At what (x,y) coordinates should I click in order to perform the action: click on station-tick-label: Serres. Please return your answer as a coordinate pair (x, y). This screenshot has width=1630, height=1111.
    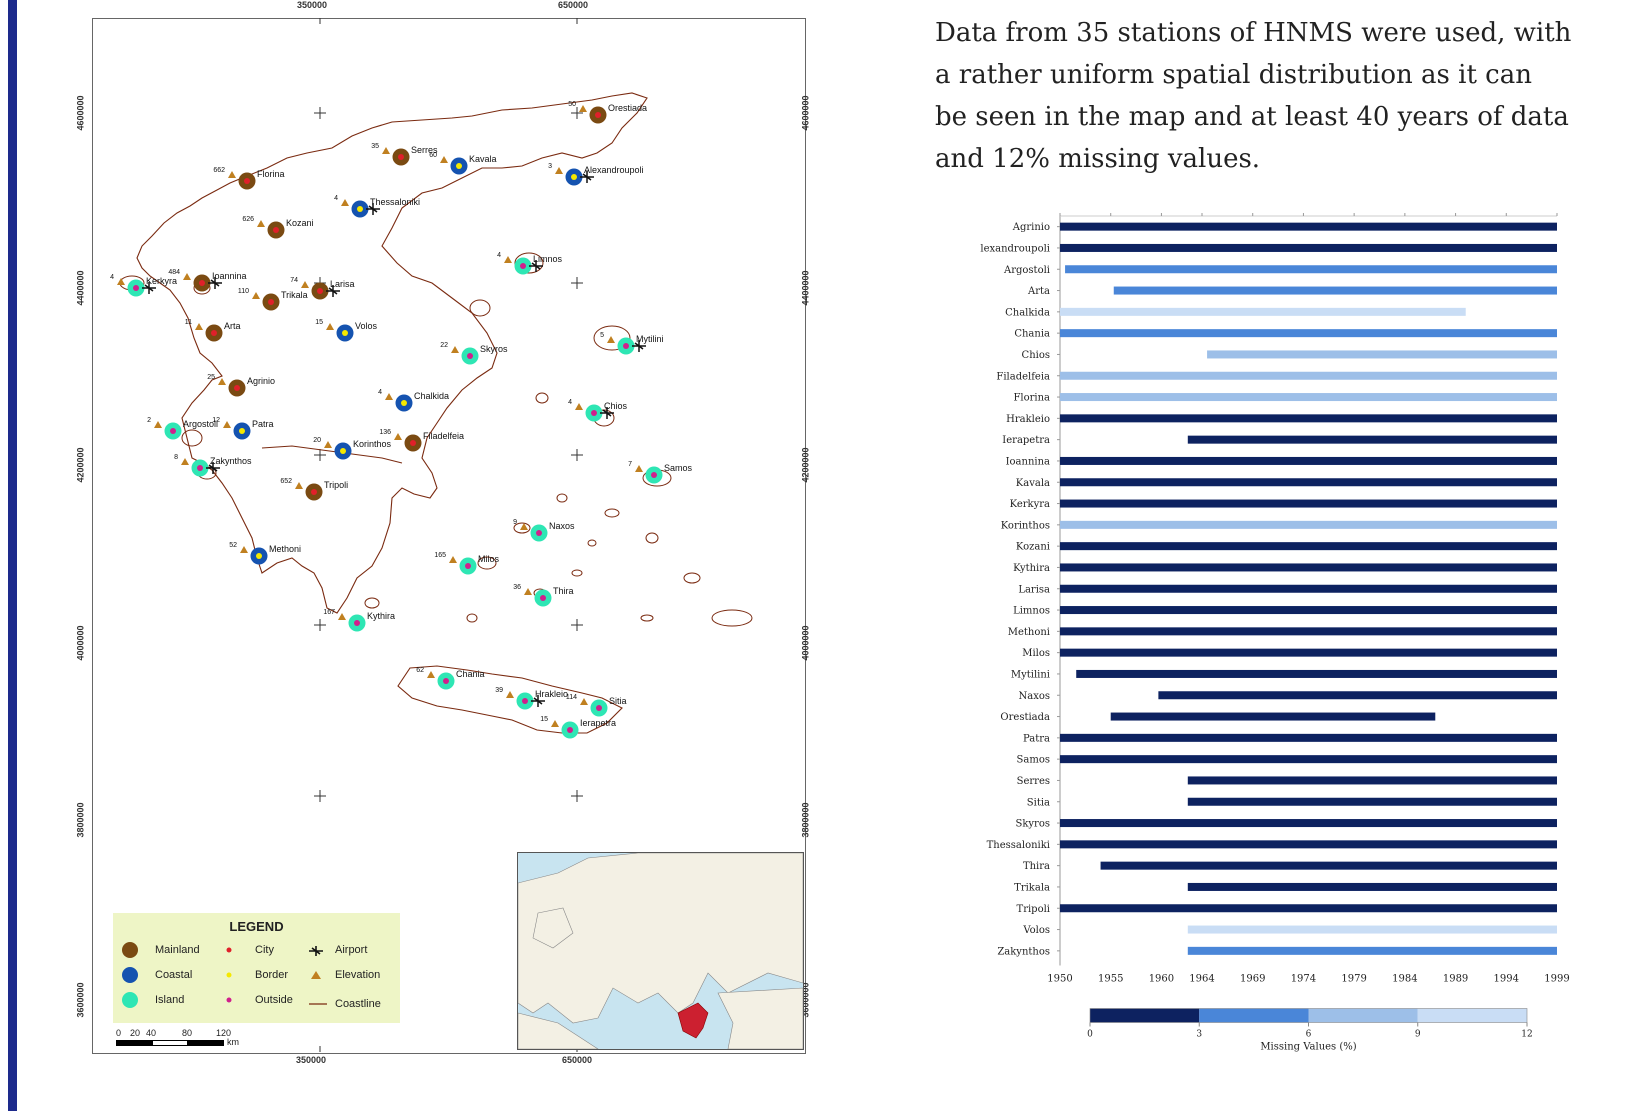
    Looking at the image, I should click on (1033, 781).